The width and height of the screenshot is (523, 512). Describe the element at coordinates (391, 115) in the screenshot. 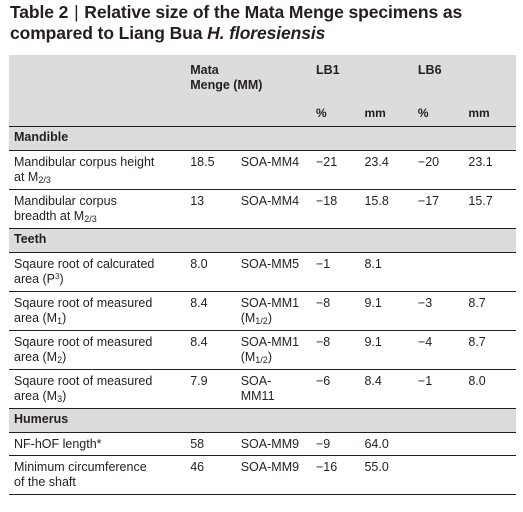

I see `subheader-lb1-mm: mm` at that location.